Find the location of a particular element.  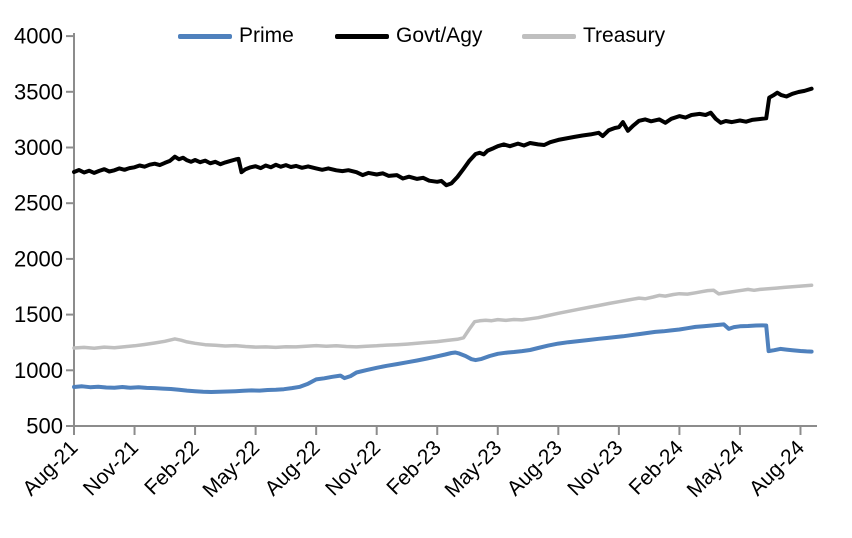

series-line-treasury is located at coordinates (443, 316).